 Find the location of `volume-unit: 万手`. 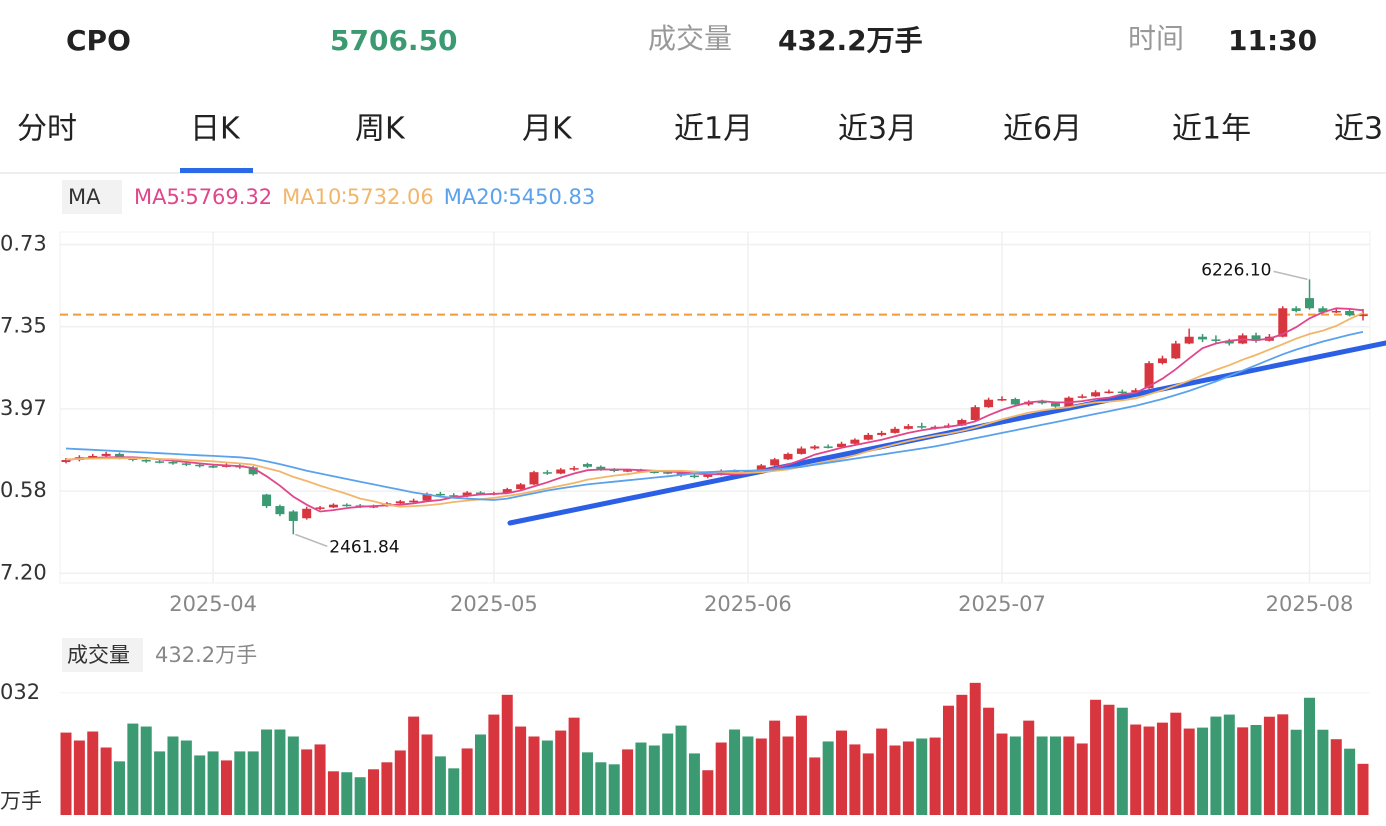

volume-unit: 万手 is located at coordinates (21, 801).